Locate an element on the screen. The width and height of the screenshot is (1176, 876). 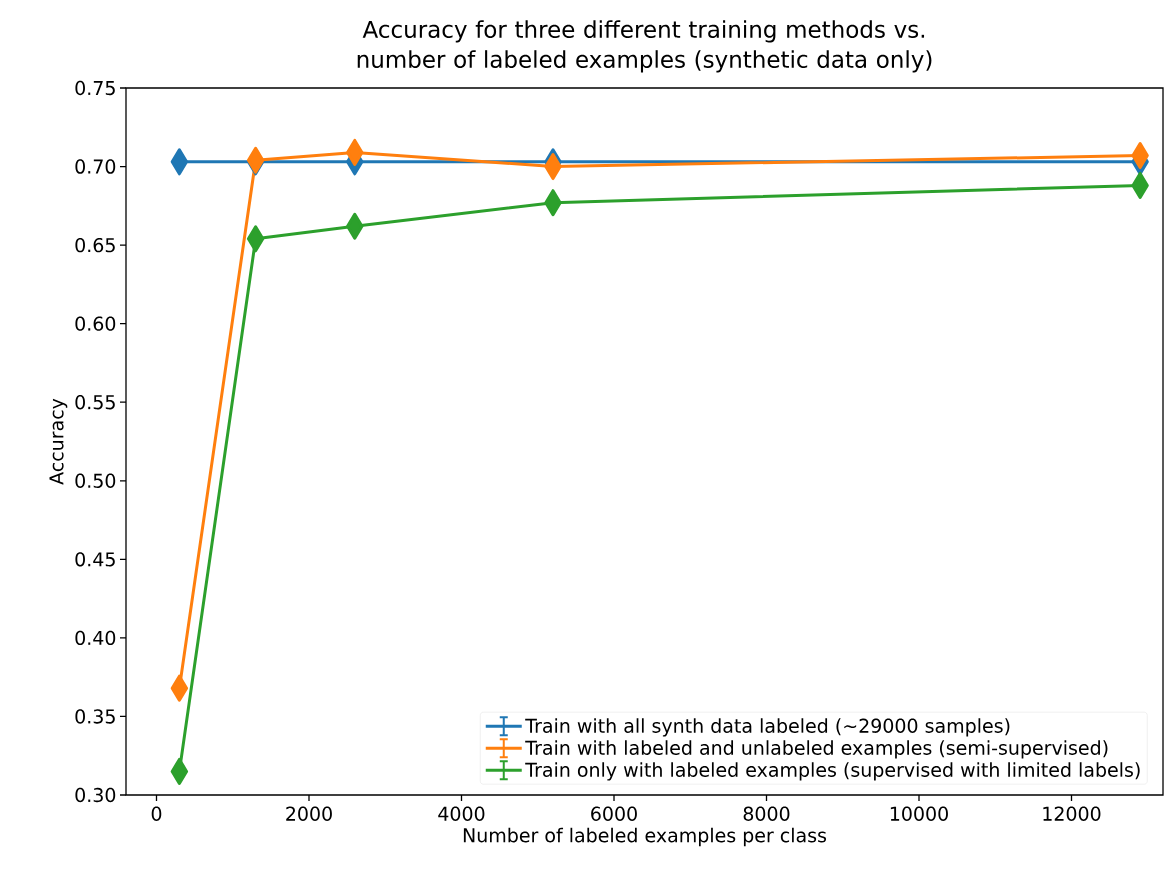
x-tick-label: 2000 is located at coordinates (309, 813).